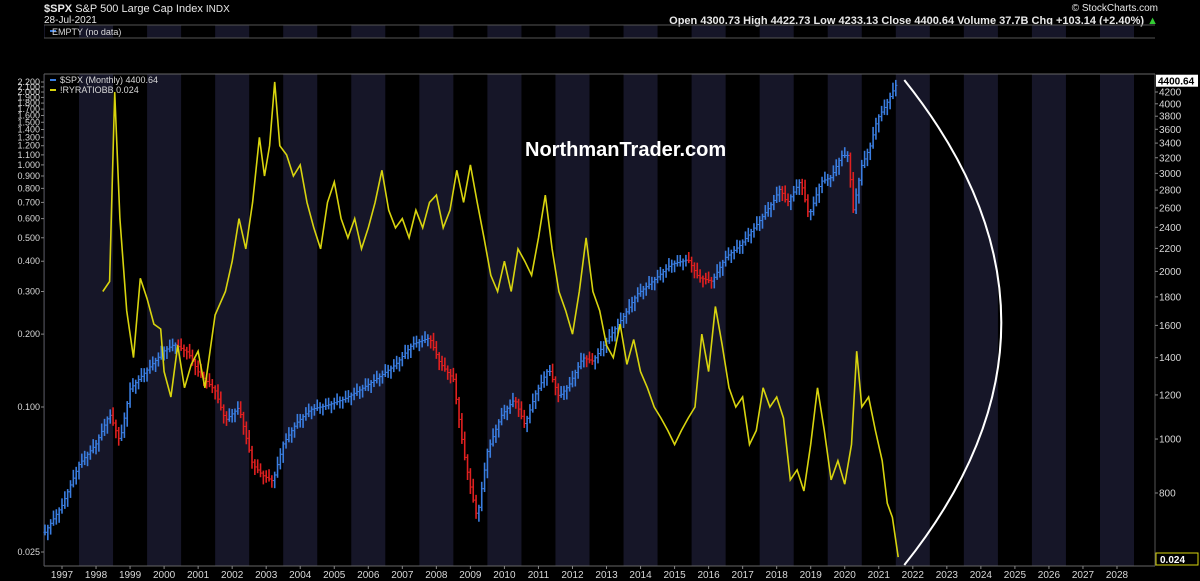 Image resolution: width=1200 pixels, height=581 pixels. I want to click on left-tick-label: 0.700, so click(28, 202).